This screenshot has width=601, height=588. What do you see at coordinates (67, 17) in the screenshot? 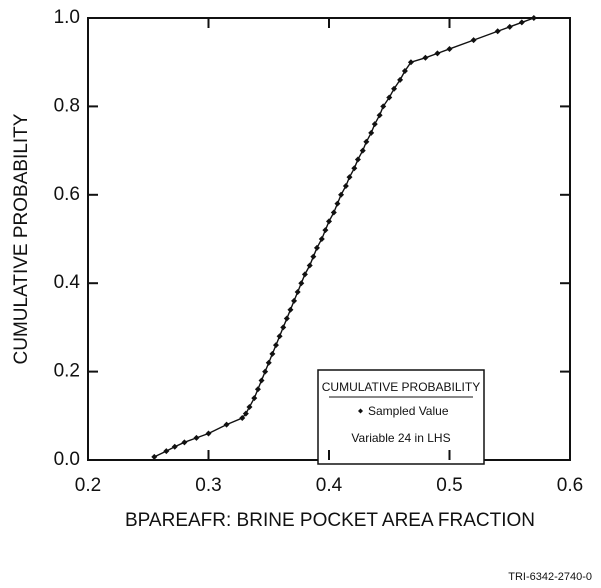
I see `y-tick-label: 1.0` at bounding box center [67, 17].